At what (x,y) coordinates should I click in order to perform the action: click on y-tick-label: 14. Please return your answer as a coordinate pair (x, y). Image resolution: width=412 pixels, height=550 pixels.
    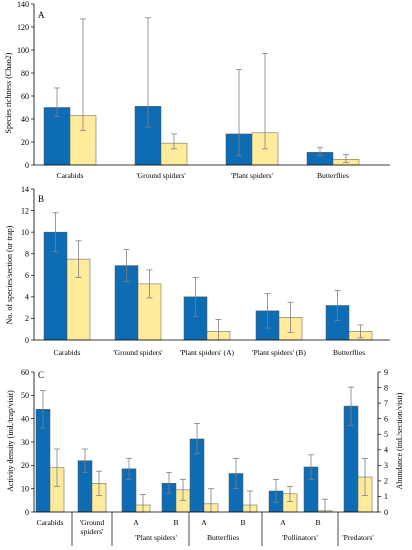
    Looking at the image, I should click on (25, 189).